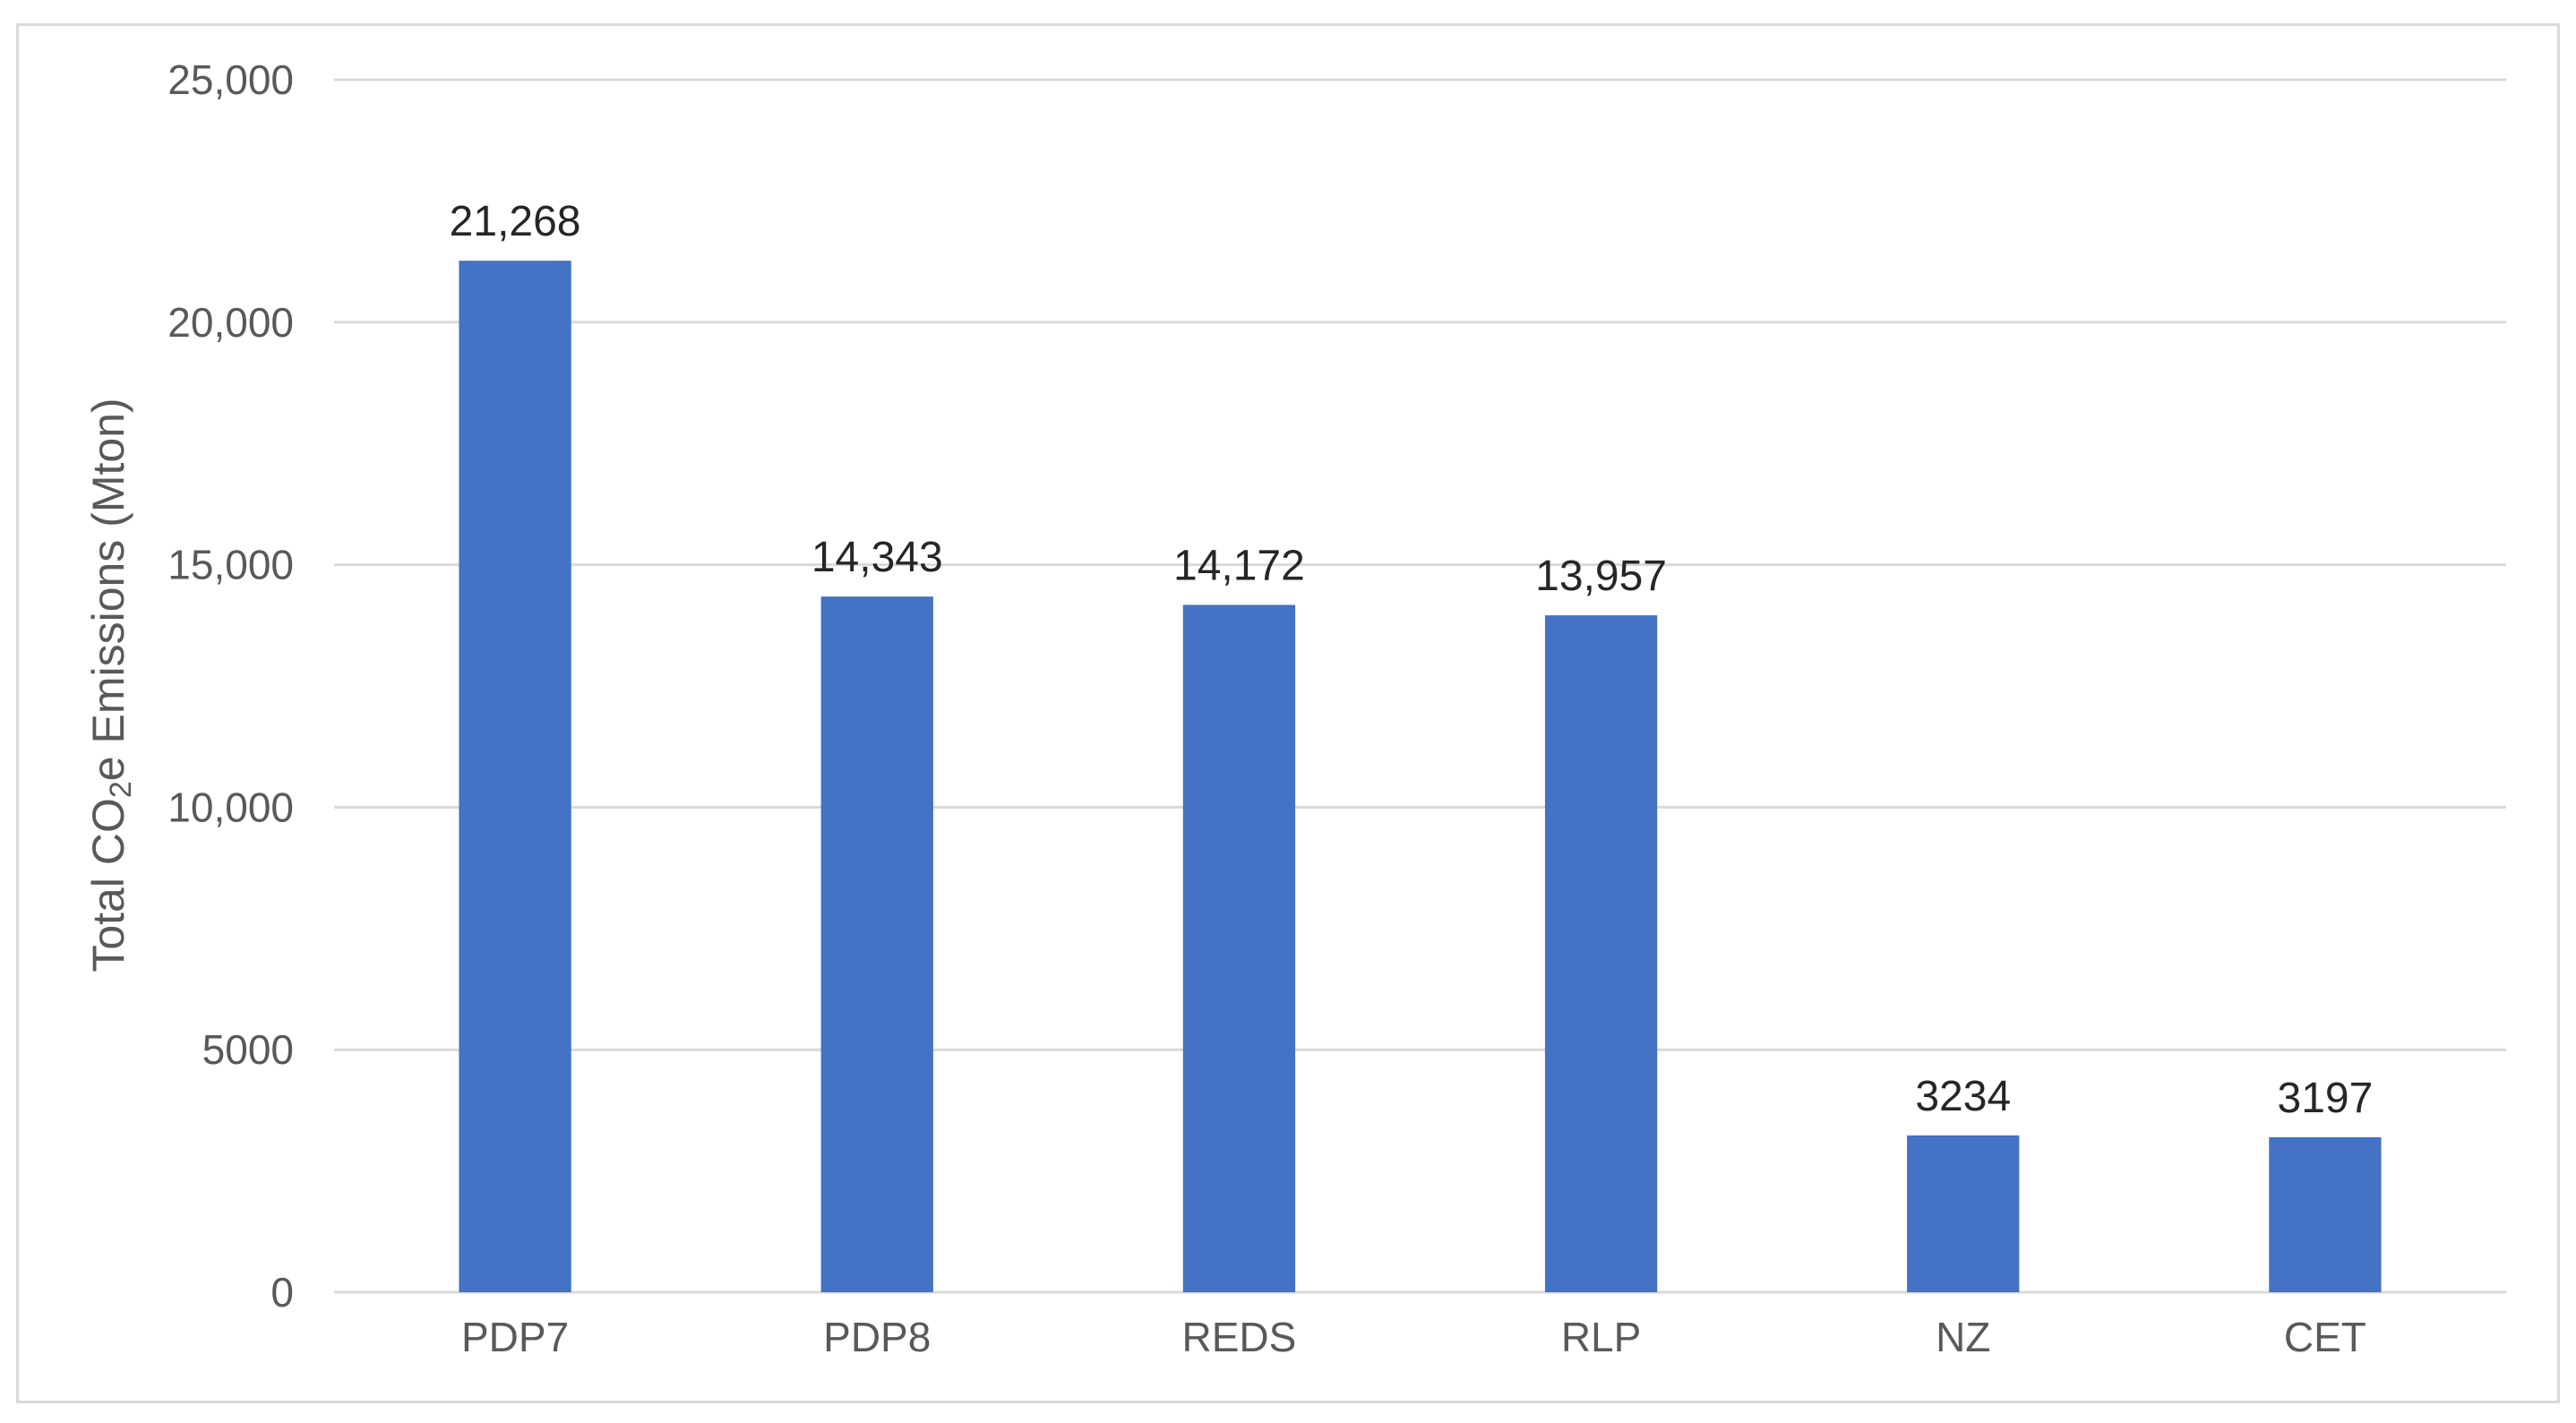 This screenshot has width=2576, height=1423. I want to click on bar-value-label: 14,343, so click(877, 557).